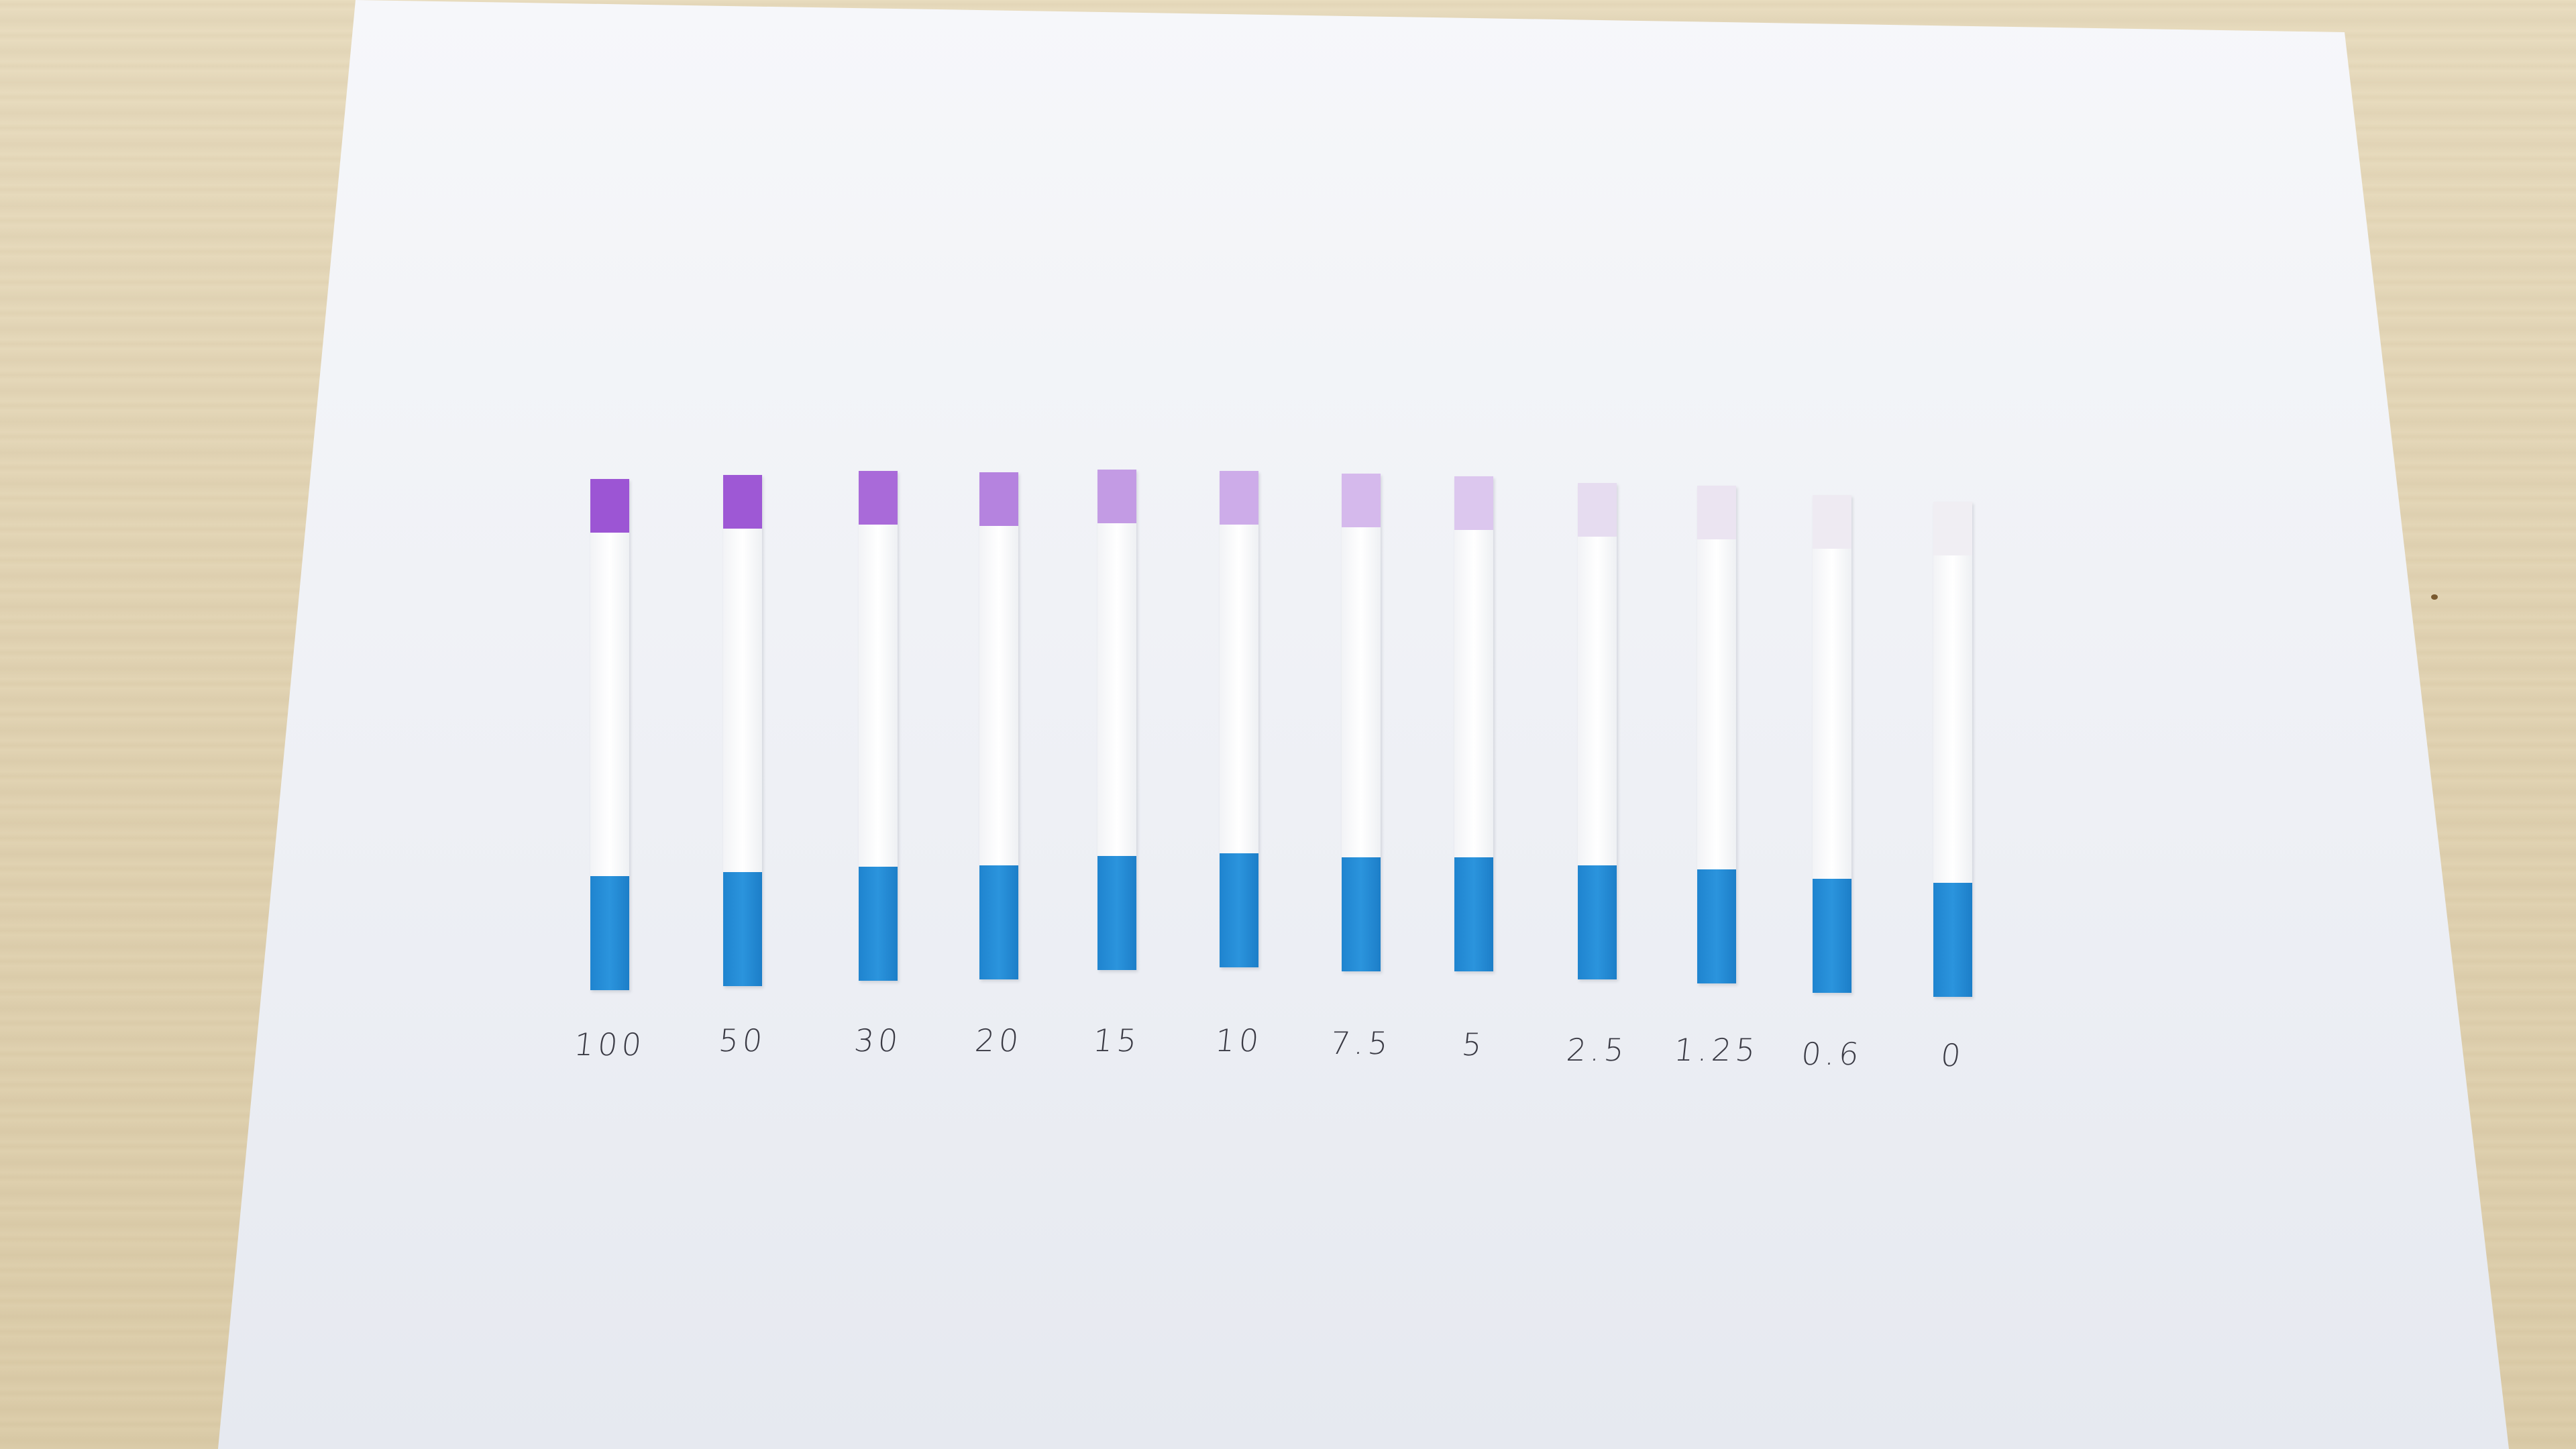 The width and height of the screenshot is (2576, 1449). I want to click on strip-concentration-label: 0.6, so click(1832, 1054).